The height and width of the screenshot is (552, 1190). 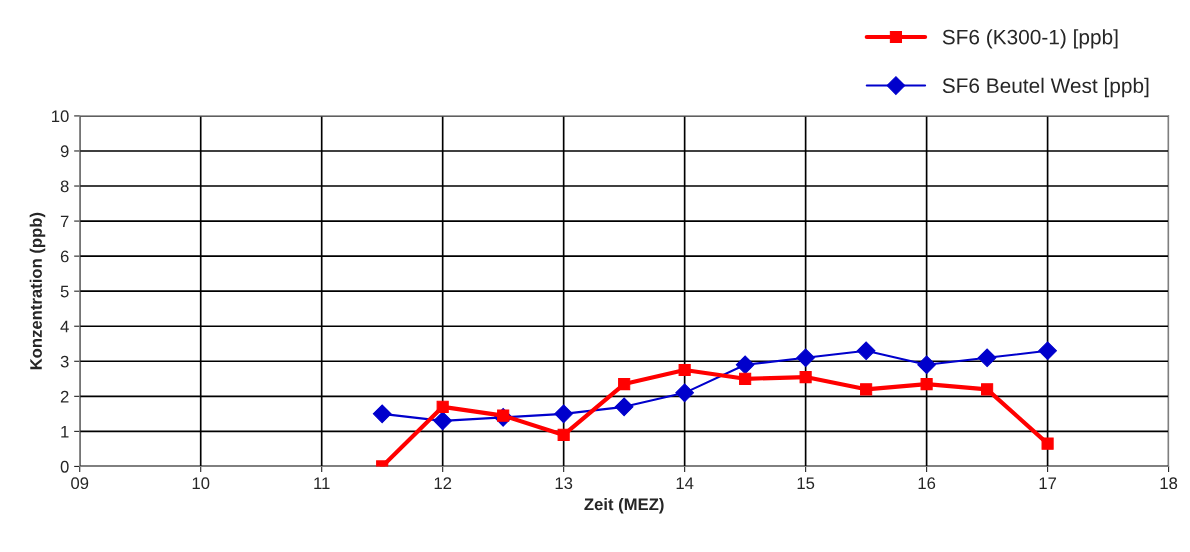 What do you see at coordinates (64, 221) in the screenshot?
I see `y-tick-label: 7` at bounding box center [64, 221].